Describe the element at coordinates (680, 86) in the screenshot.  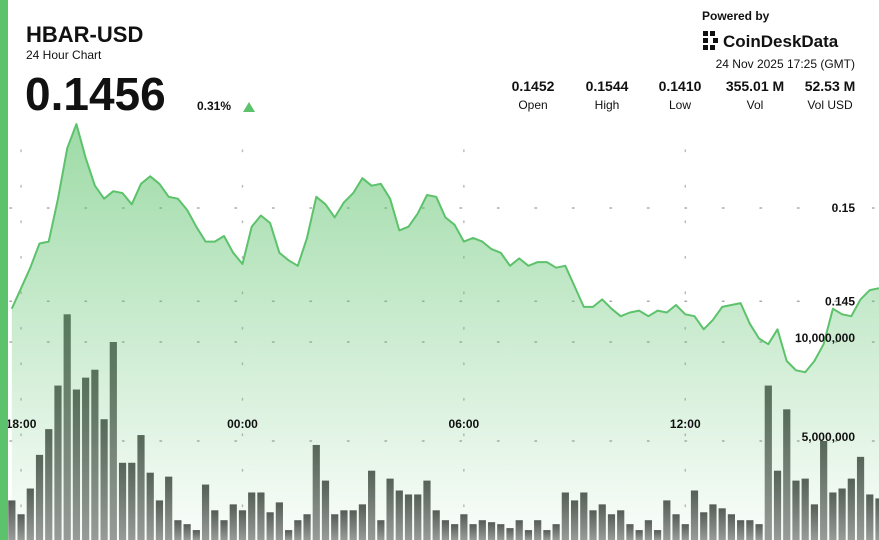
I see `stat-value: 0.1410` at that location.